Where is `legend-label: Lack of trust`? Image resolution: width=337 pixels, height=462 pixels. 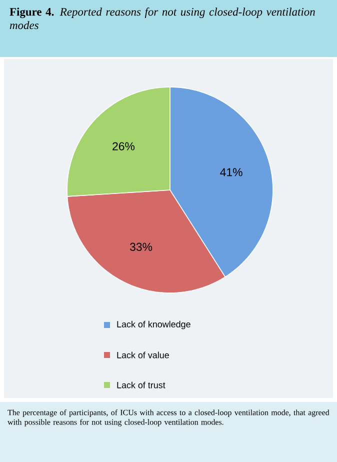
legend-label: Lack of trust is located at coordinates (141, 385).